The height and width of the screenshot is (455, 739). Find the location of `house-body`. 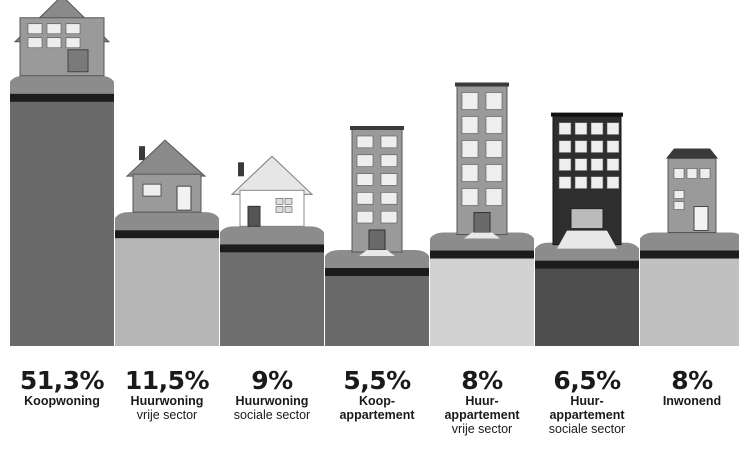

house-body is located at coordinates (62, 47).